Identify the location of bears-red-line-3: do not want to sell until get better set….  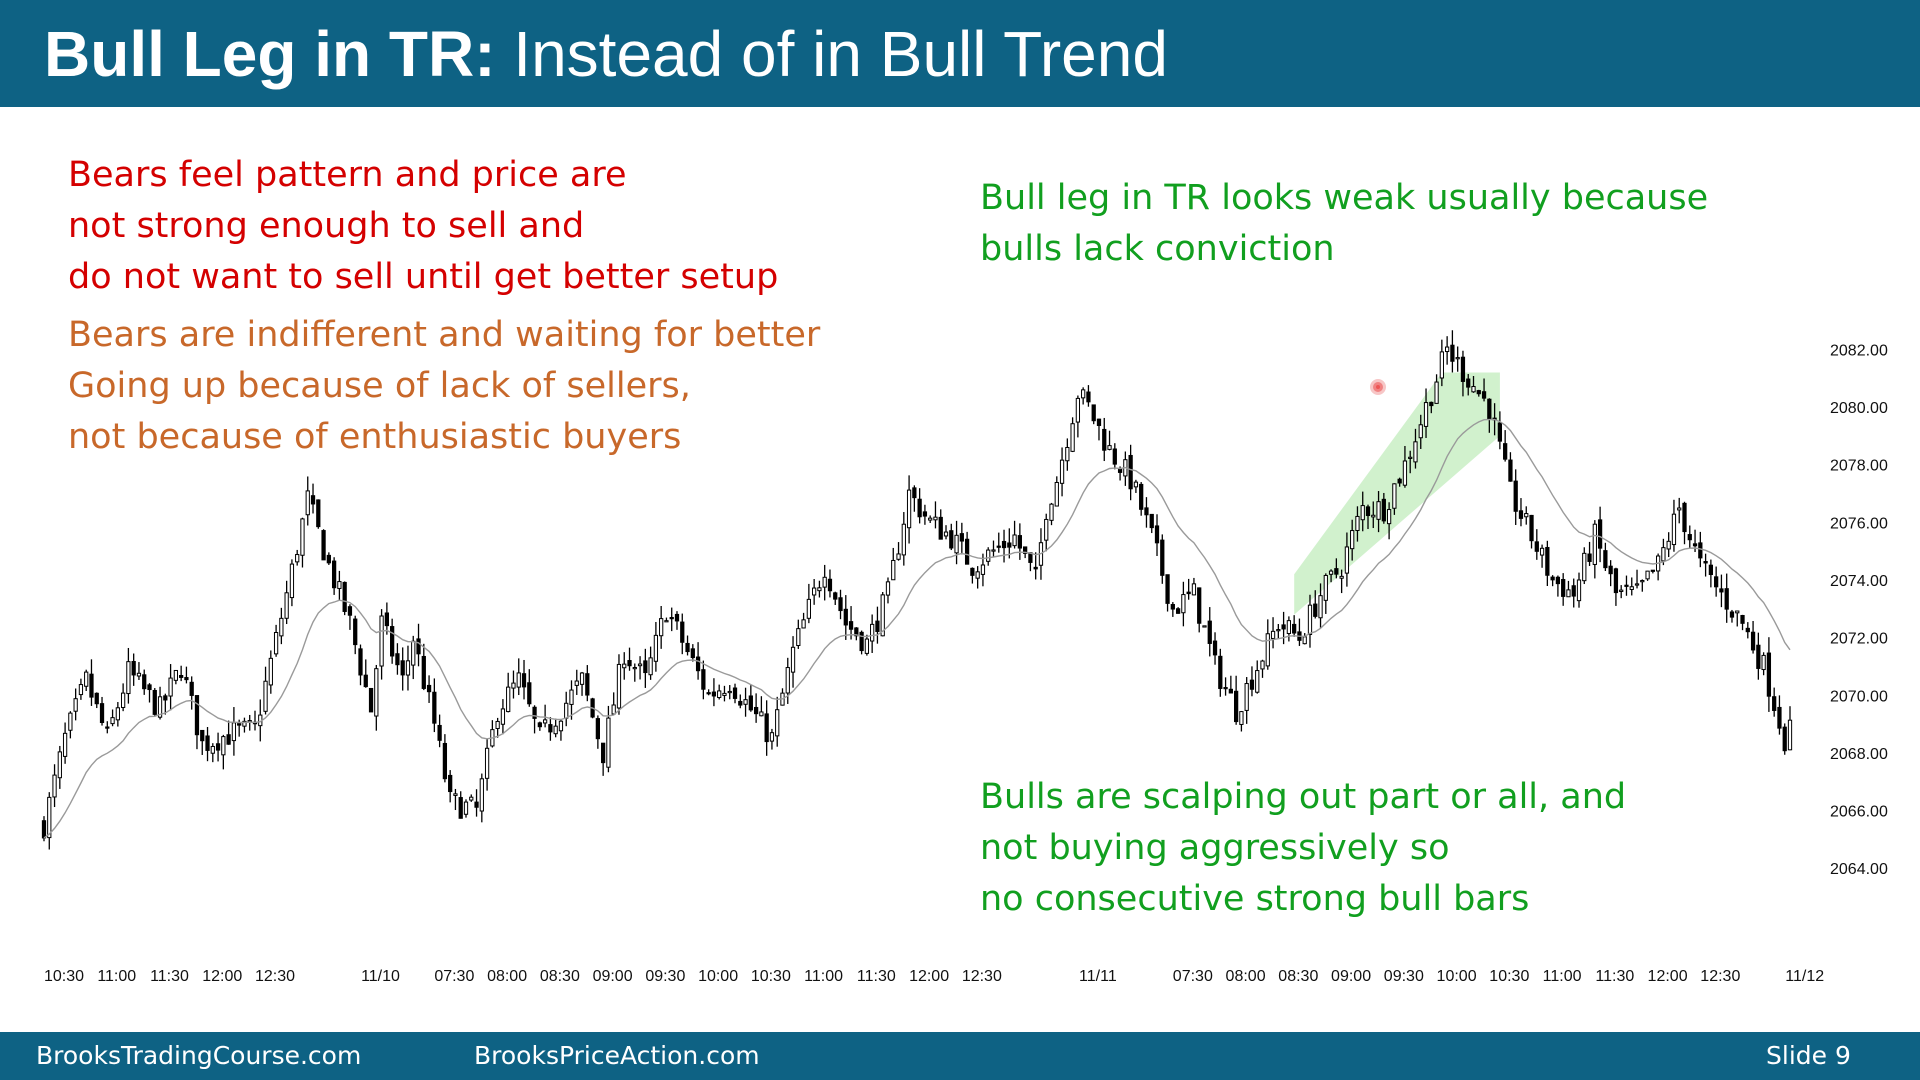
(423, 277).